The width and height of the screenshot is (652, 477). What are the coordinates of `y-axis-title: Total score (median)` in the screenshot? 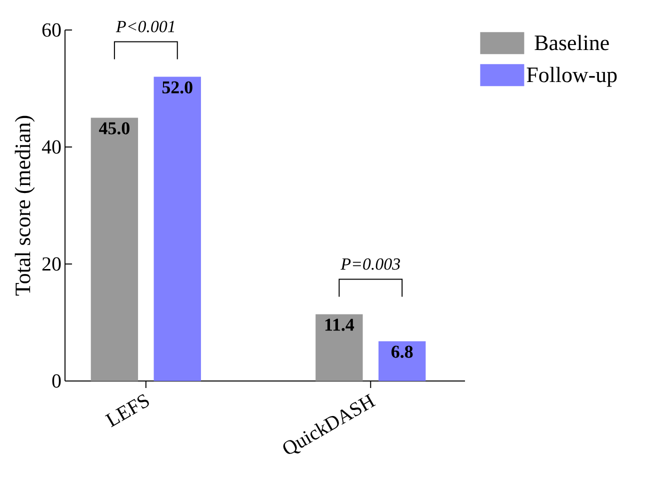 It's located at (24, 206).